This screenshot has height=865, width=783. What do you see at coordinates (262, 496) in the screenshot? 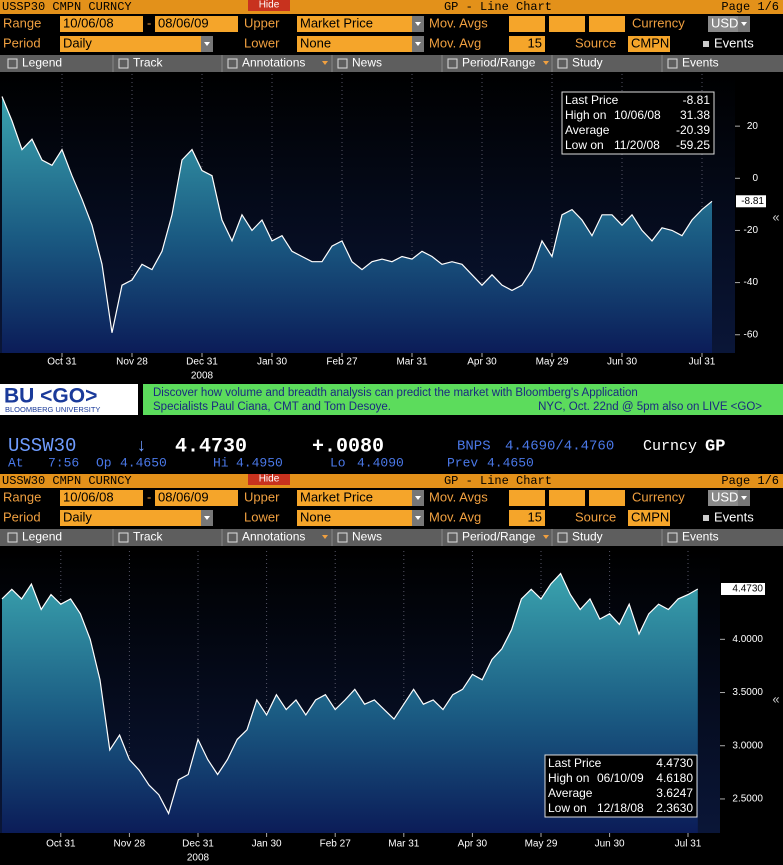
I see `upper-label: Upper` at bounding box center [262, 496].